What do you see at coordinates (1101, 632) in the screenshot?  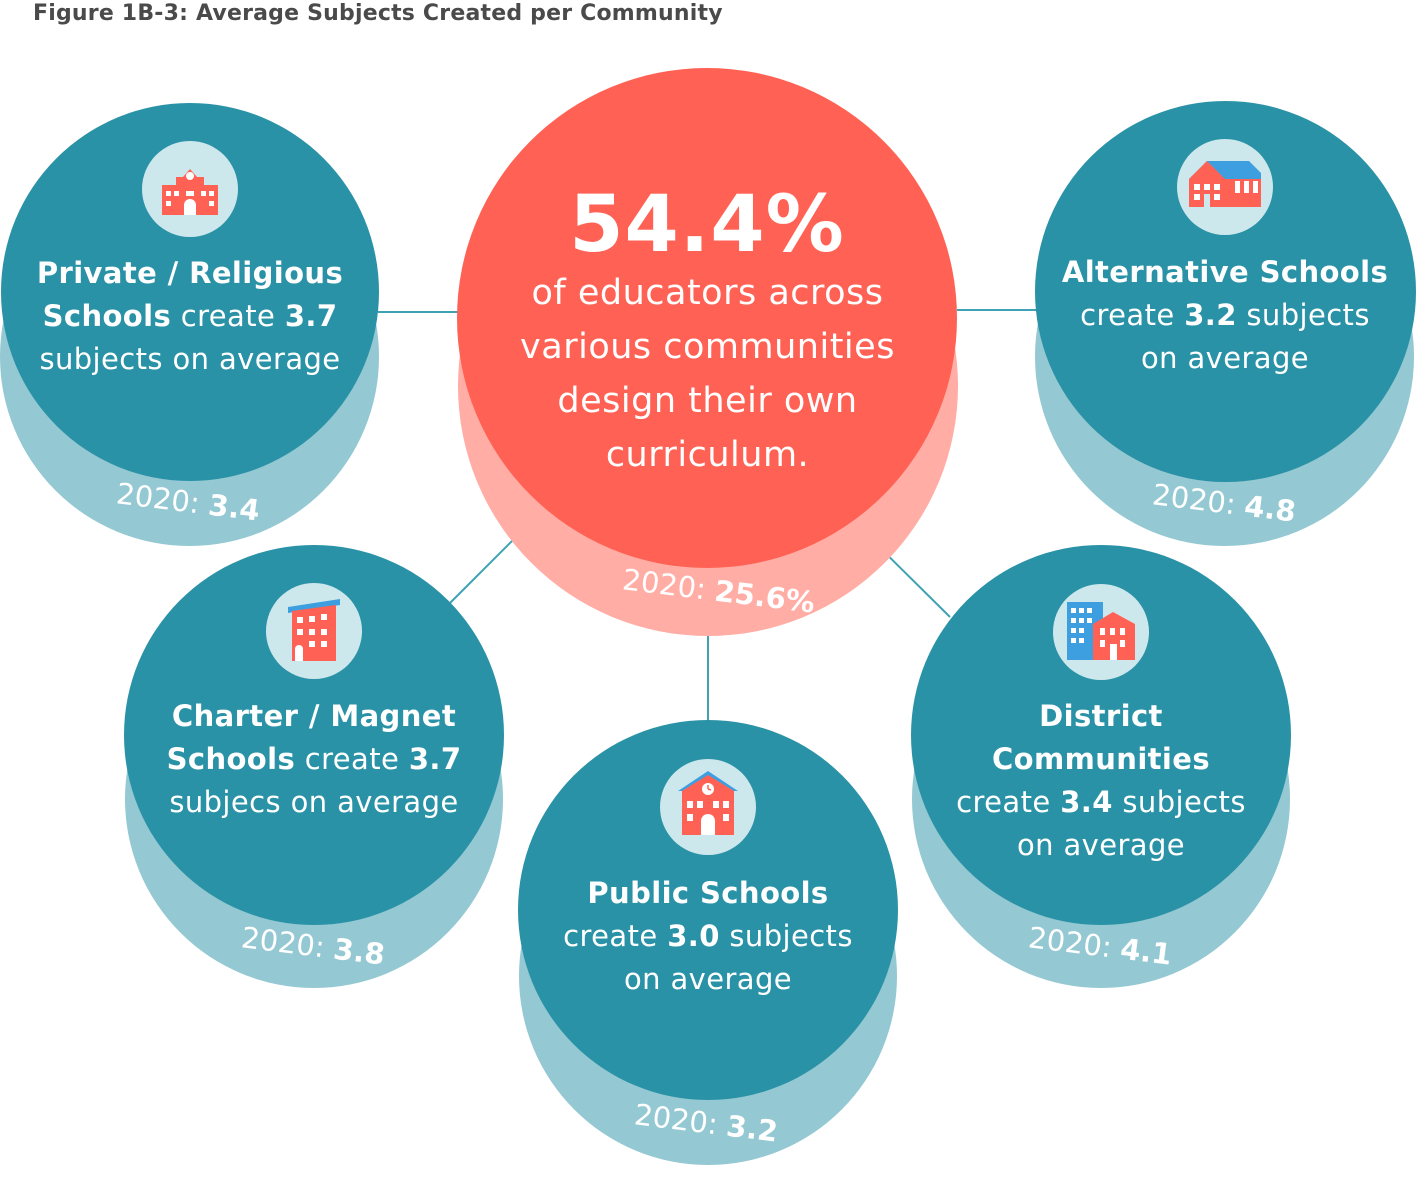 I see `district-buildings-icon` at bounding box center [1101, 632].